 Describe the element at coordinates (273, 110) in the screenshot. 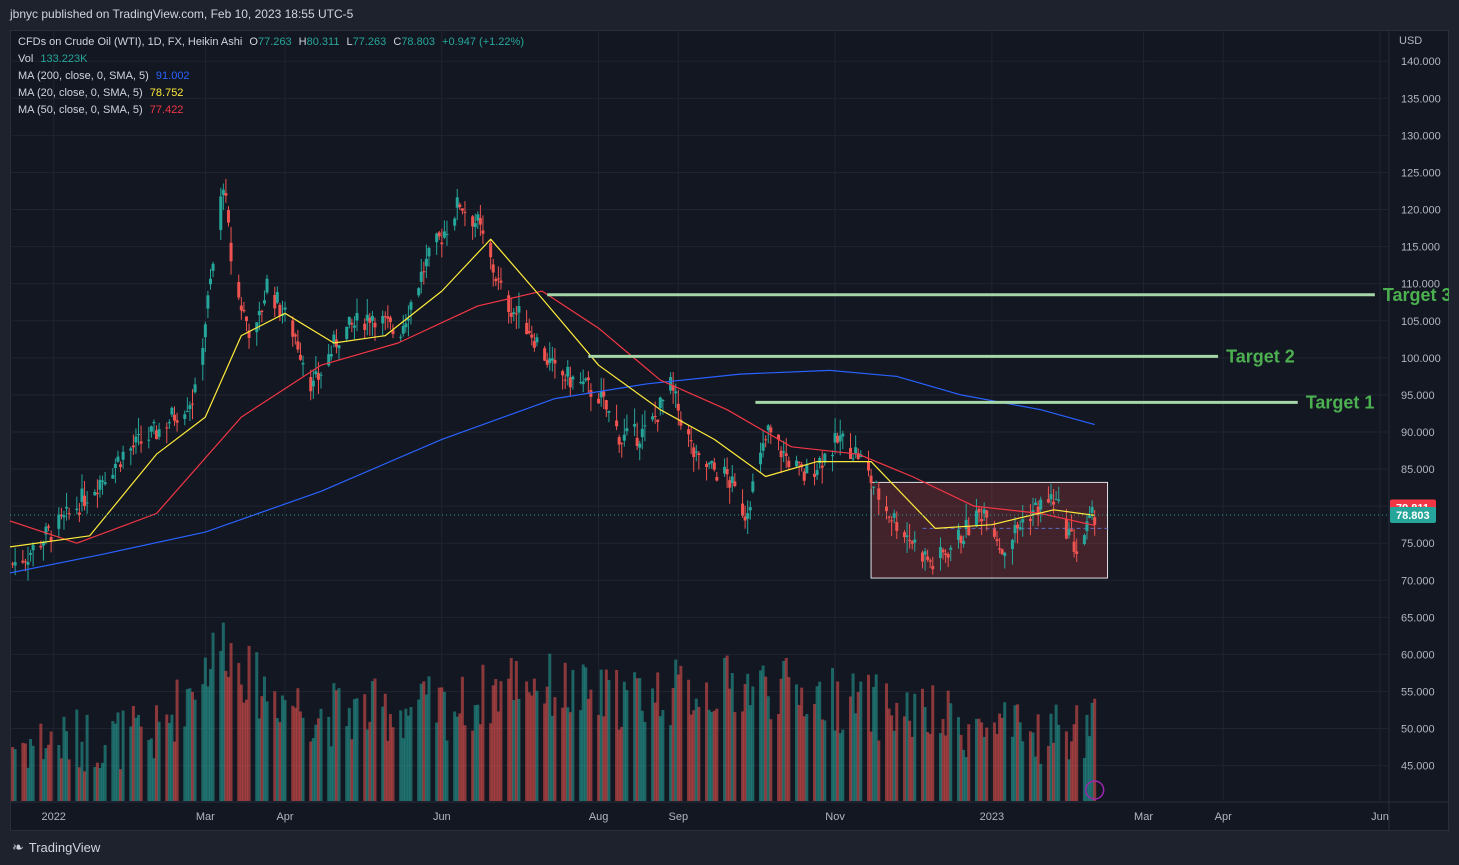

I see `legend-ma50-row: MA (50, close, 0, SMA, 5) 77.422` at that location.